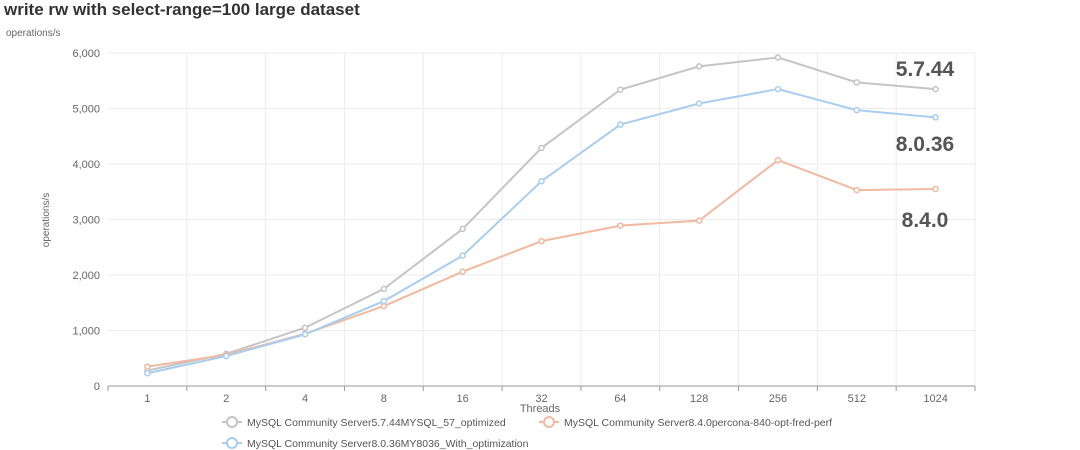 The height and width of the screenshot is (450, 1080). I want to click on x-tick-label: 1024, so click(935, 399).